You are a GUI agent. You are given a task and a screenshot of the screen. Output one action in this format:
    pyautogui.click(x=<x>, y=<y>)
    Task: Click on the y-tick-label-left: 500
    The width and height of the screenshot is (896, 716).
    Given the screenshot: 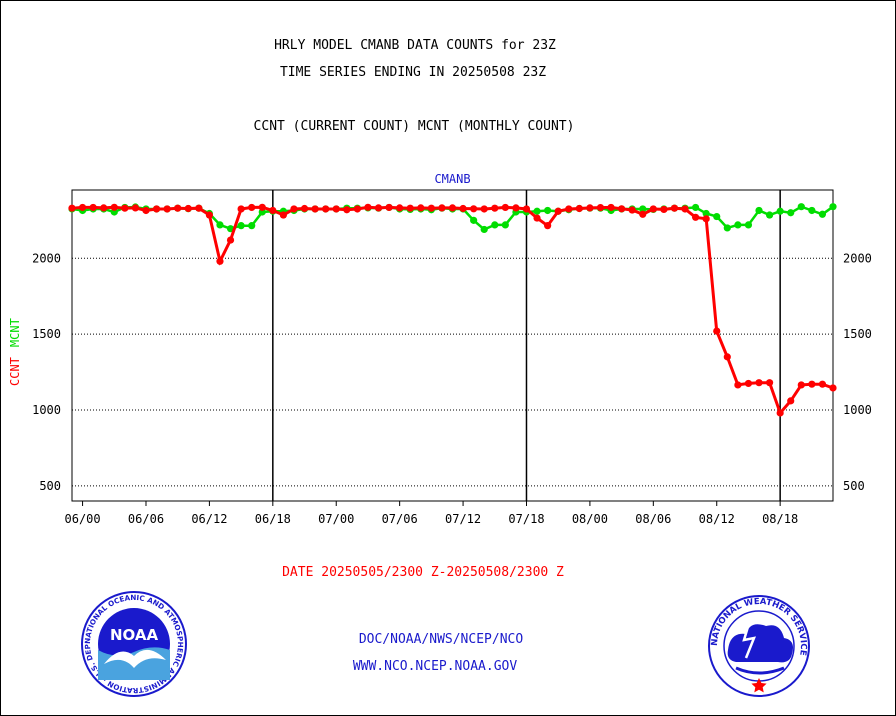 What is the action you would take?
    pyautogui.click(x=50, y=486)
    